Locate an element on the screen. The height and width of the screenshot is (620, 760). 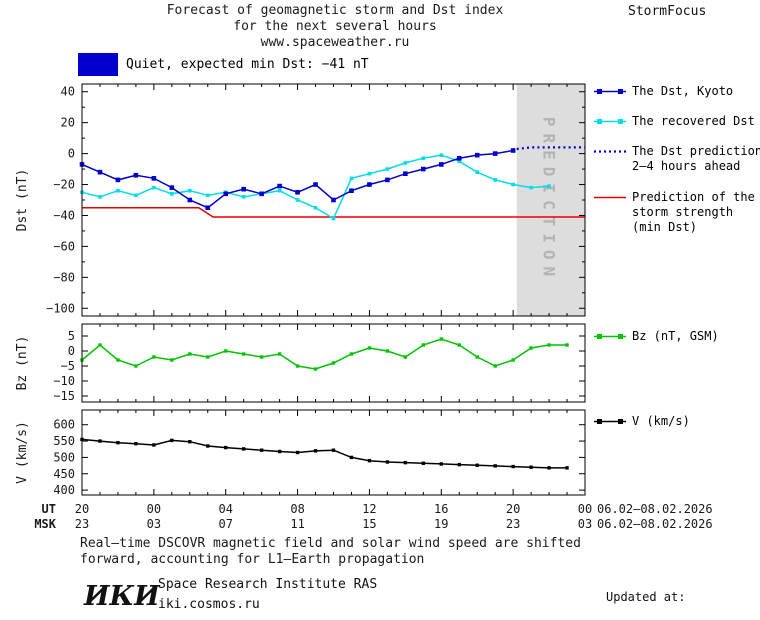
svg-text: Dst (nT) is located at coordinates (22, 200).